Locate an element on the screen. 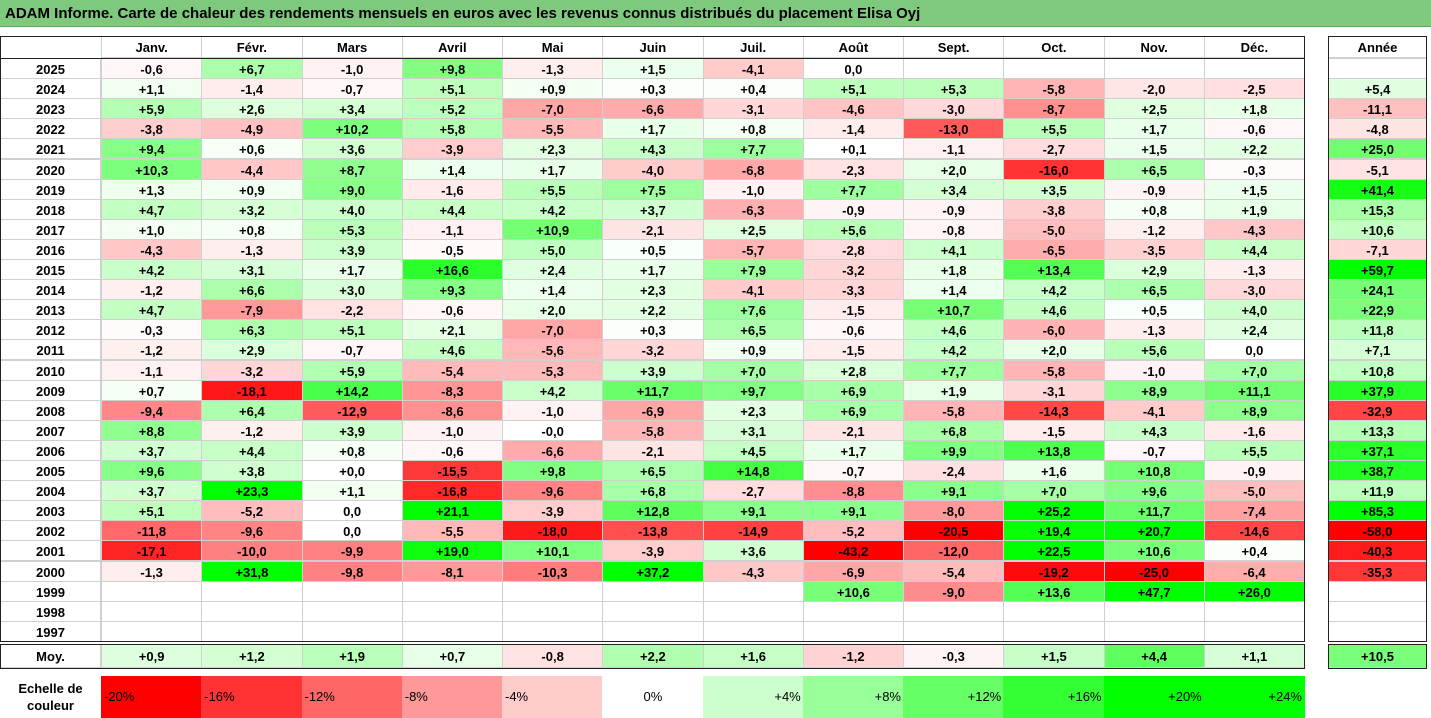 This screenshot has height=718, width=1431. annual-return-cell: -32,9 is located at coordinates (1377, 410).